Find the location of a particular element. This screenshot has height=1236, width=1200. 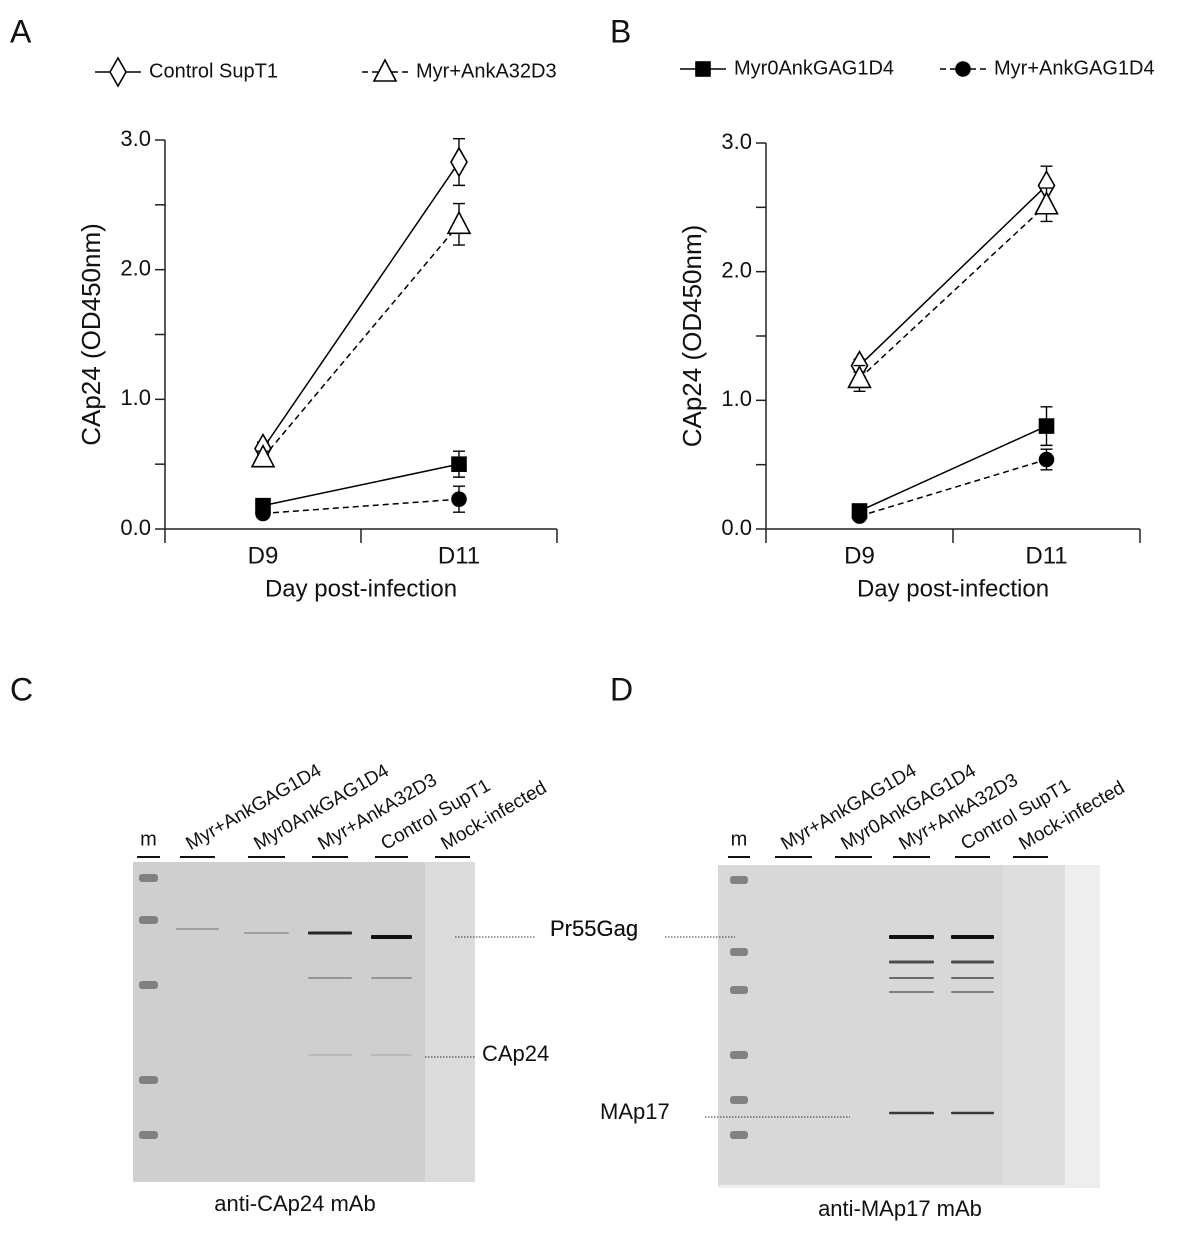

legend-label: Myr+AnkA32D3 is located at coordinates (486, 71).